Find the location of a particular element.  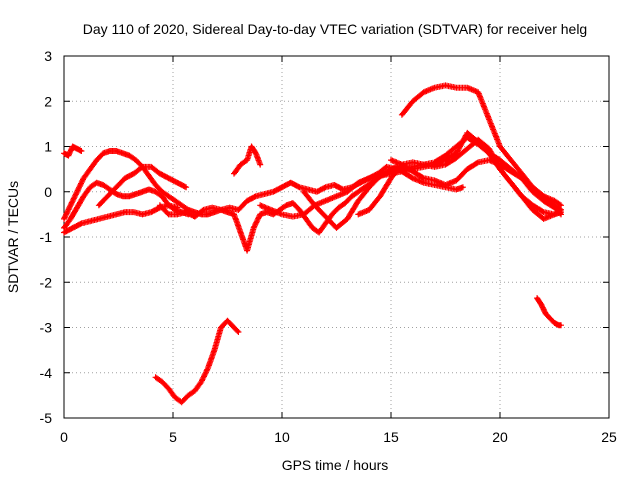

x-tick-label: 20 is located at coordinates (500, 437).